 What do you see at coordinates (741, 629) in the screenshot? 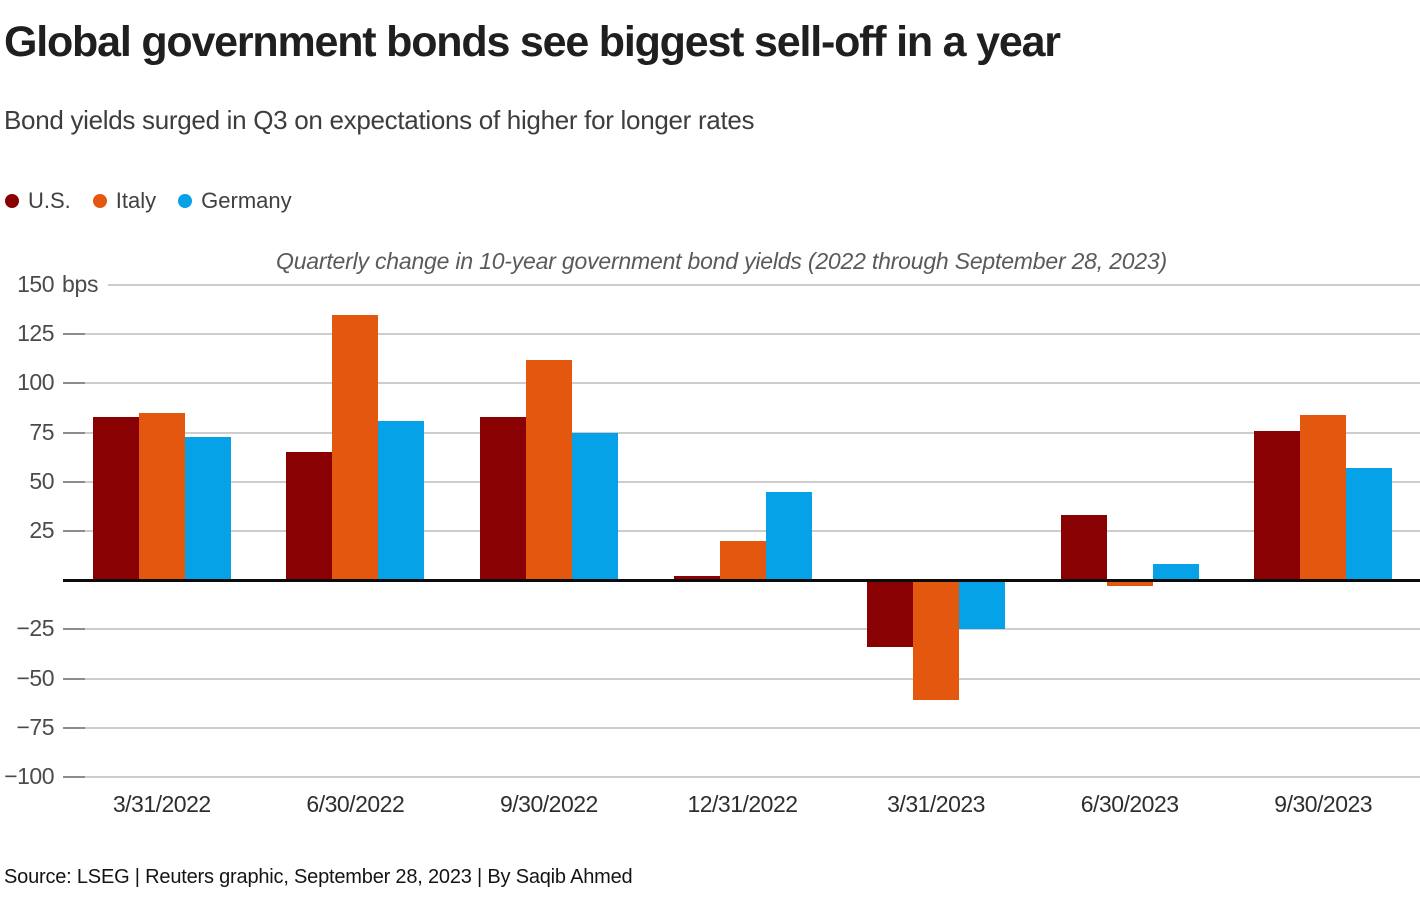
I see `gridline-−25` at bounding box center [741, 629].